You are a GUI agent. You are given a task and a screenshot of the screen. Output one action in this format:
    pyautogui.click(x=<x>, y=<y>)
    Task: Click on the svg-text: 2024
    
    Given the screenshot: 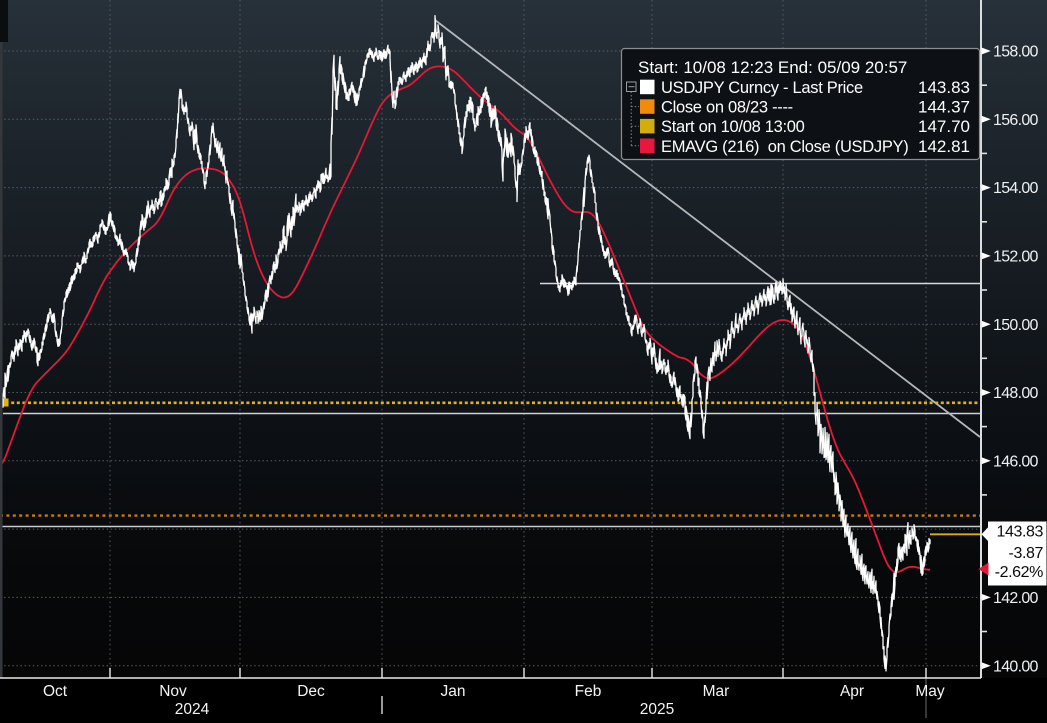 What is the action you would take?
    pyautogui.click(x=192, y=709)
    